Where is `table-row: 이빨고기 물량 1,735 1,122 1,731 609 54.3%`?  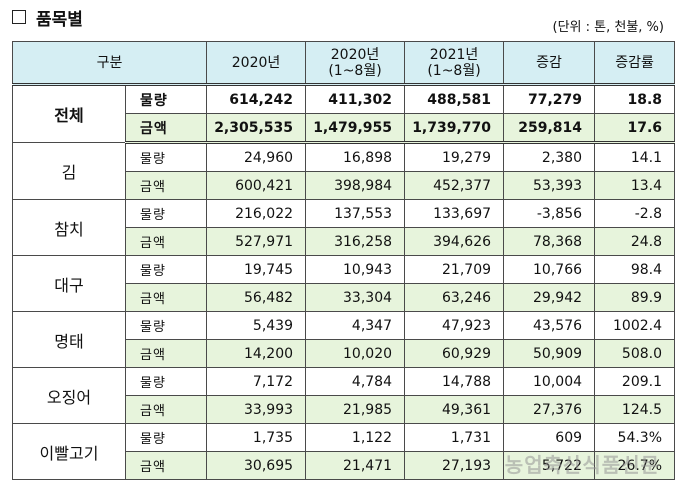 table-row: 이빨고기 물량 1,735 1,122 1,731 609 54.3% is located at coordinates (344, 451).